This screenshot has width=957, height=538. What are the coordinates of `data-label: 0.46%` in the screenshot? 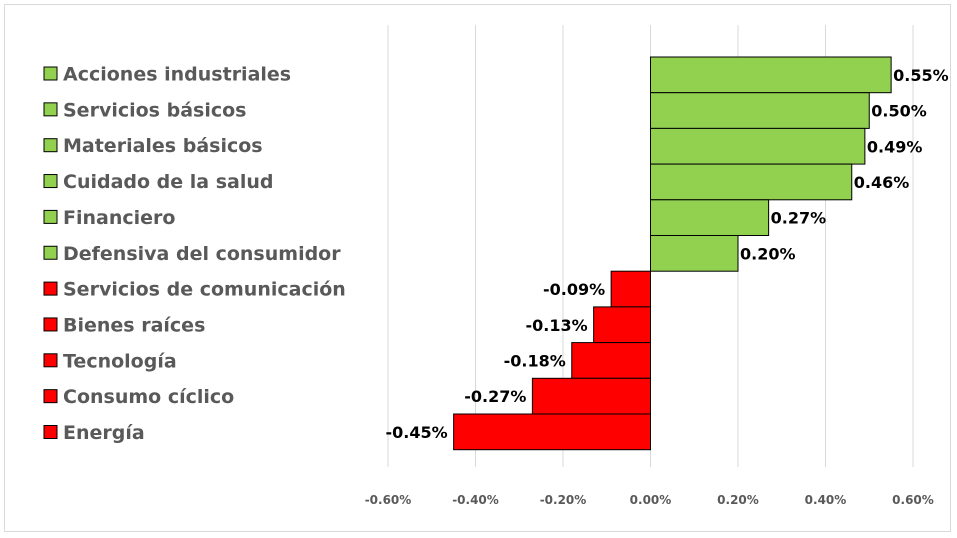 It's located at (882, 182).